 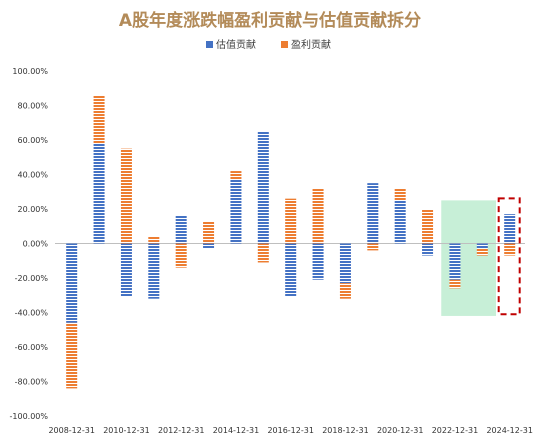 What do you see at coordinates (181, 430) in the screenshot?
I see `x-tick-label: 2012-12-31` at bounding box center [181, 430].